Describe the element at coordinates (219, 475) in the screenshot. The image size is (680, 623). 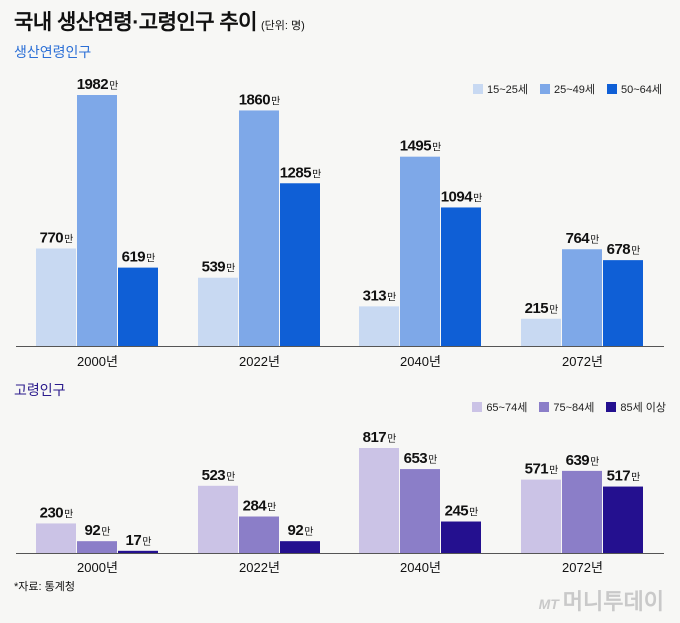
I see `data-label: 523만` at that location.